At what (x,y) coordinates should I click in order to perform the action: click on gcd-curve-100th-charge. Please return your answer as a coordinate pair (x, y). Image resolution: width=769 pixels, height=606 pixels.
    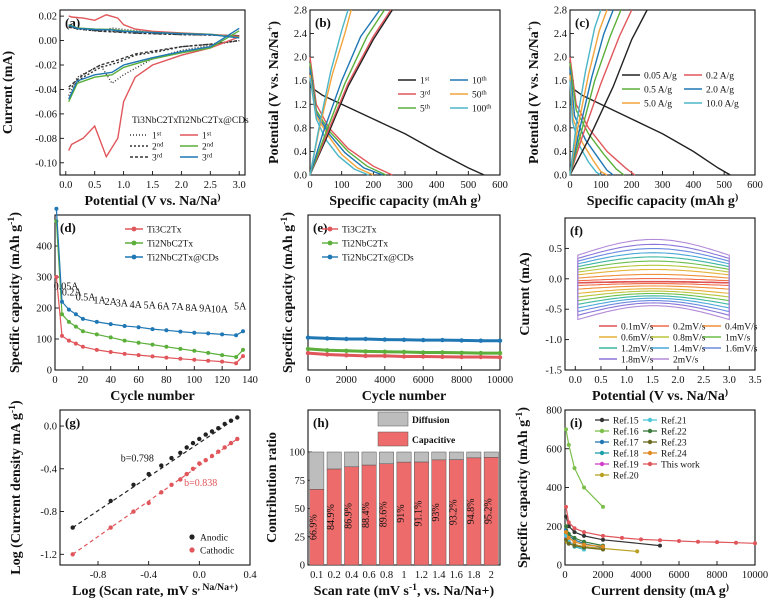
    Looking at the image, I should click on (329, 92).